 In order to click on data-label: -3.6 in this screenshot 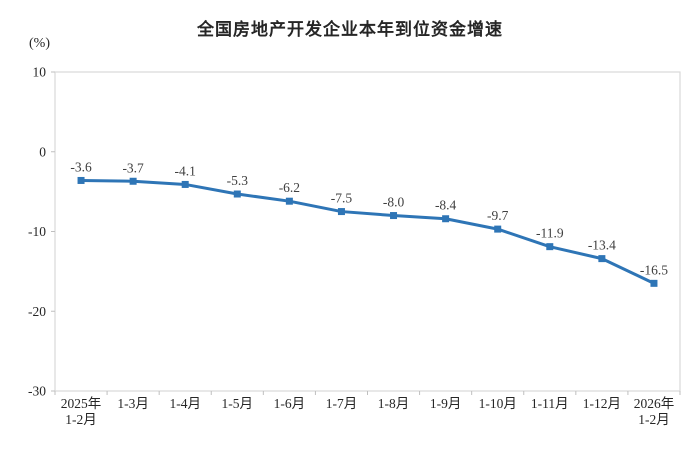, I will do `click(81, 166)`.